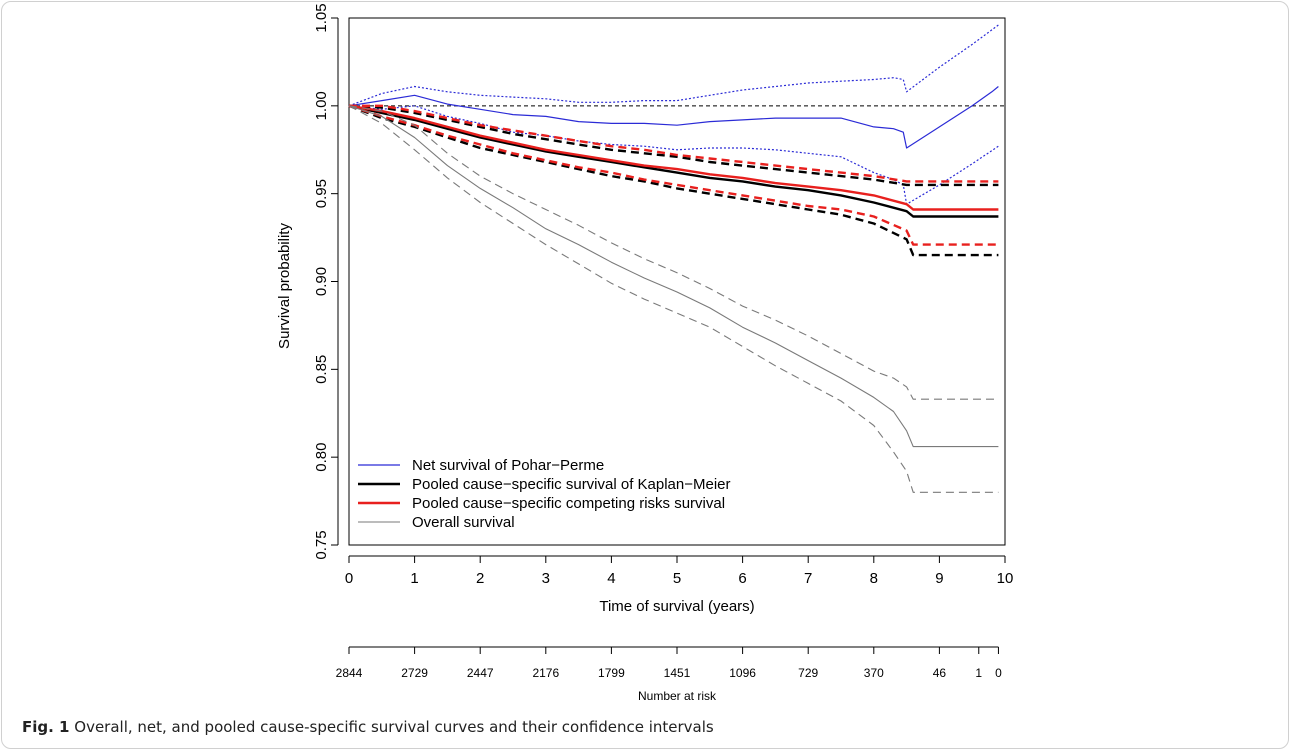 The width and height of the screenshot is (1292, 752). I want to click on x-tick-label: 8, so click(874, 578).